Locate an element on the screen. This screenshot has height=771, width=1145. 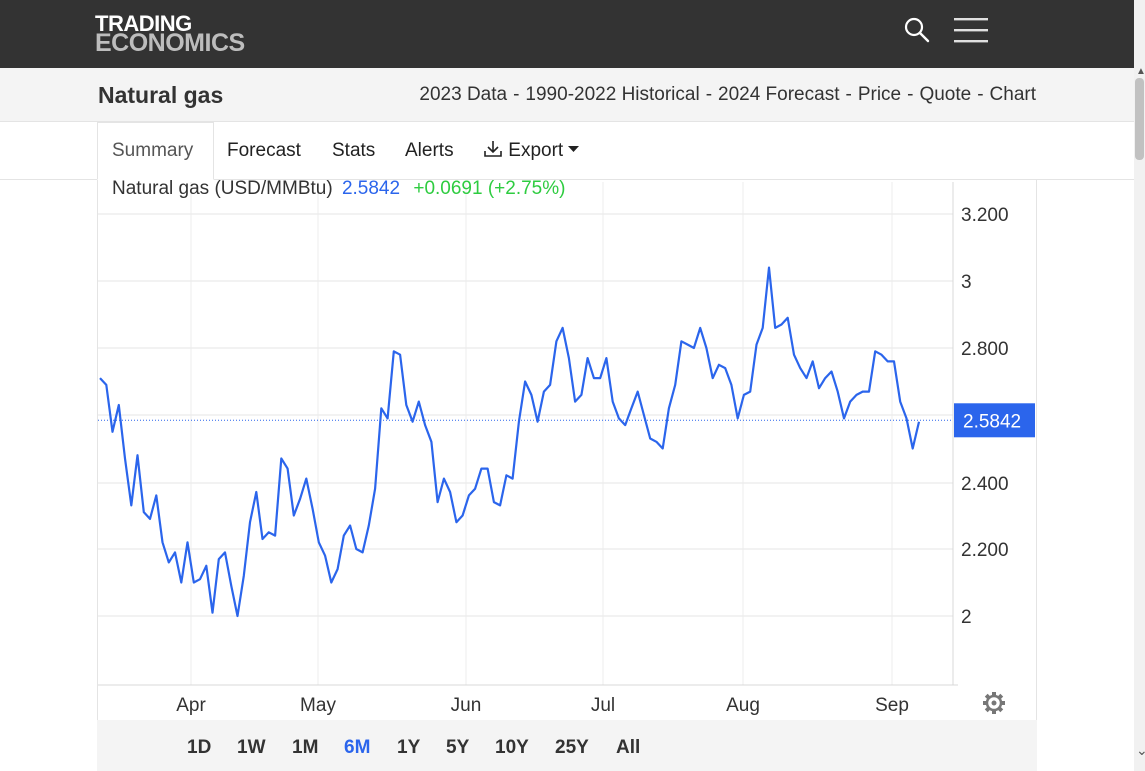
range-5y: 5Y is located at coordinates (458, 747).